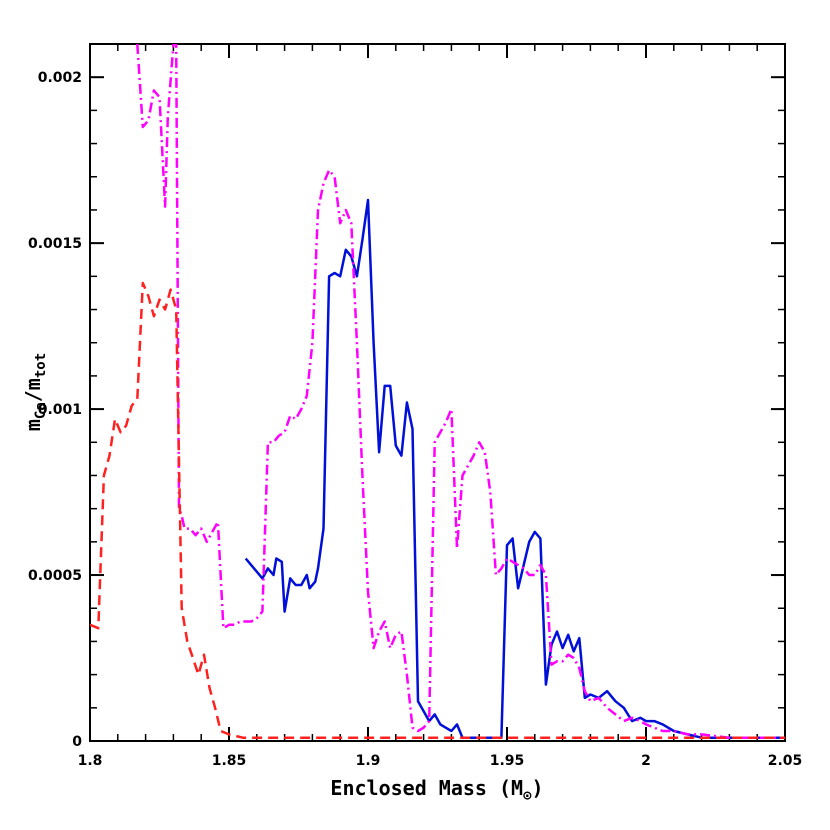 This screenshot has height=830, width=830. What do you see at coordinates (55, 244) in the screenshot?
I see `y-tick-label: 0.0015` at bounding box center [55, 244].